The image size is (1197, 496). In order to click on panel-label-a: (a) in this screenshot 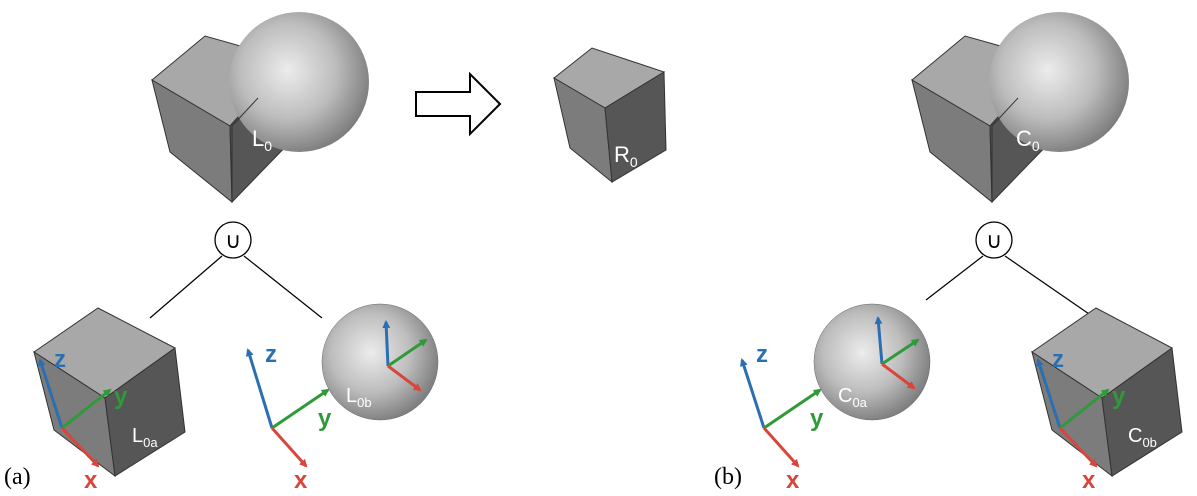, I will do `click(17, 477)`.